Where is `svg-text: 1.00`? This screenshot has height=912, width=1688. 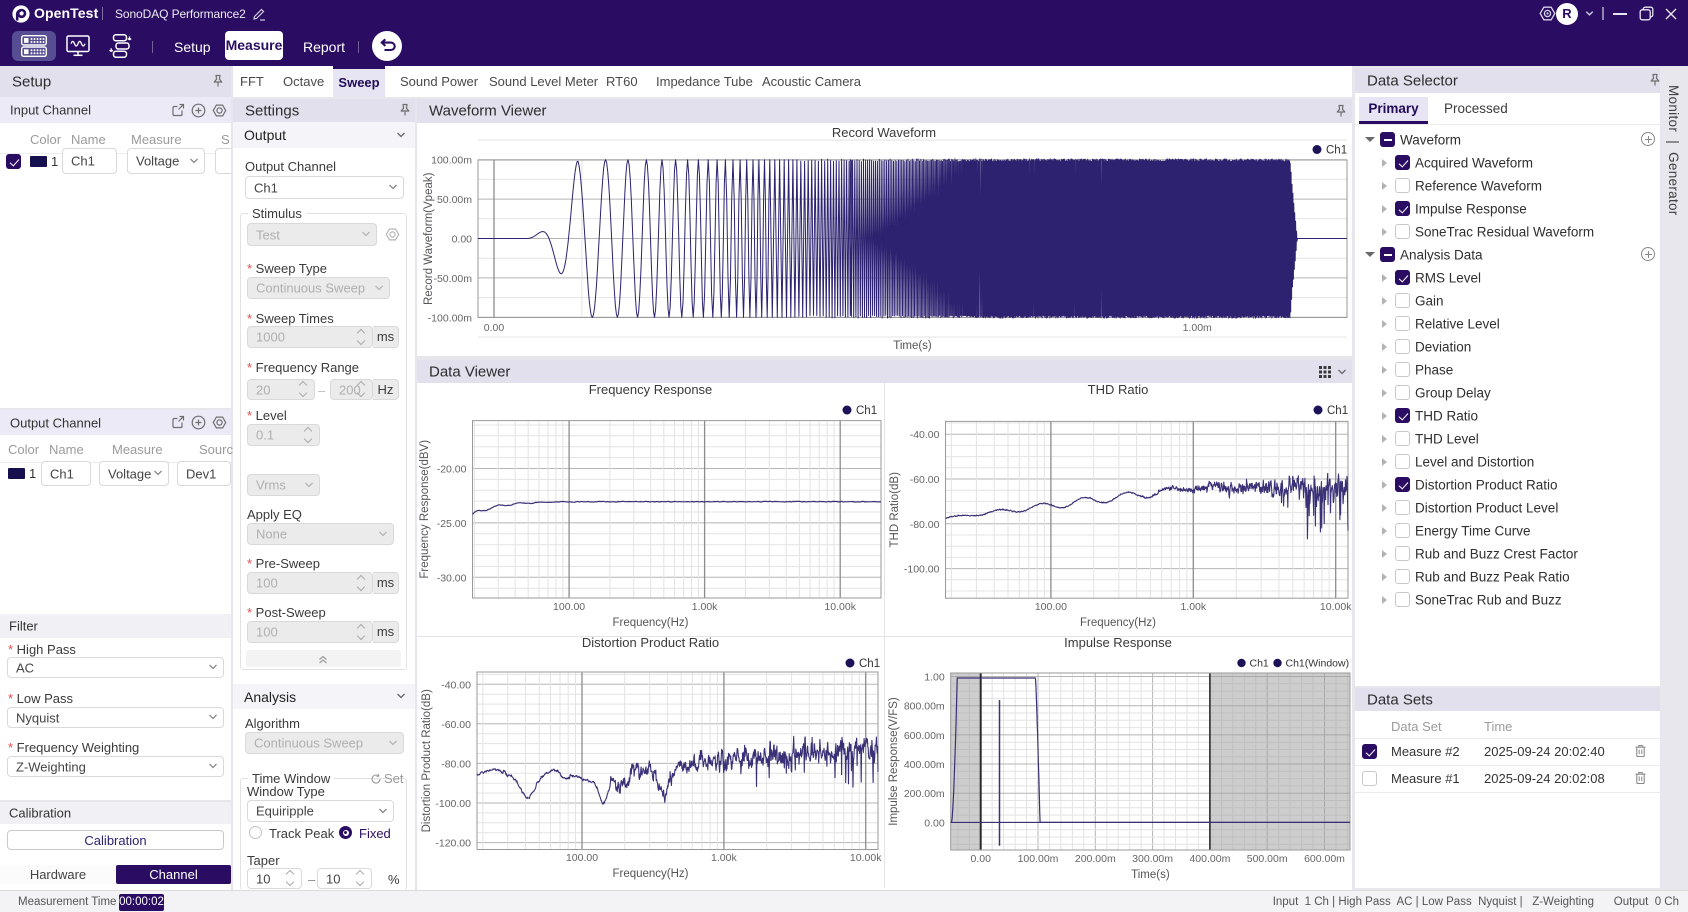 svg-text: 1.00 is located at coordinates (934, 678).